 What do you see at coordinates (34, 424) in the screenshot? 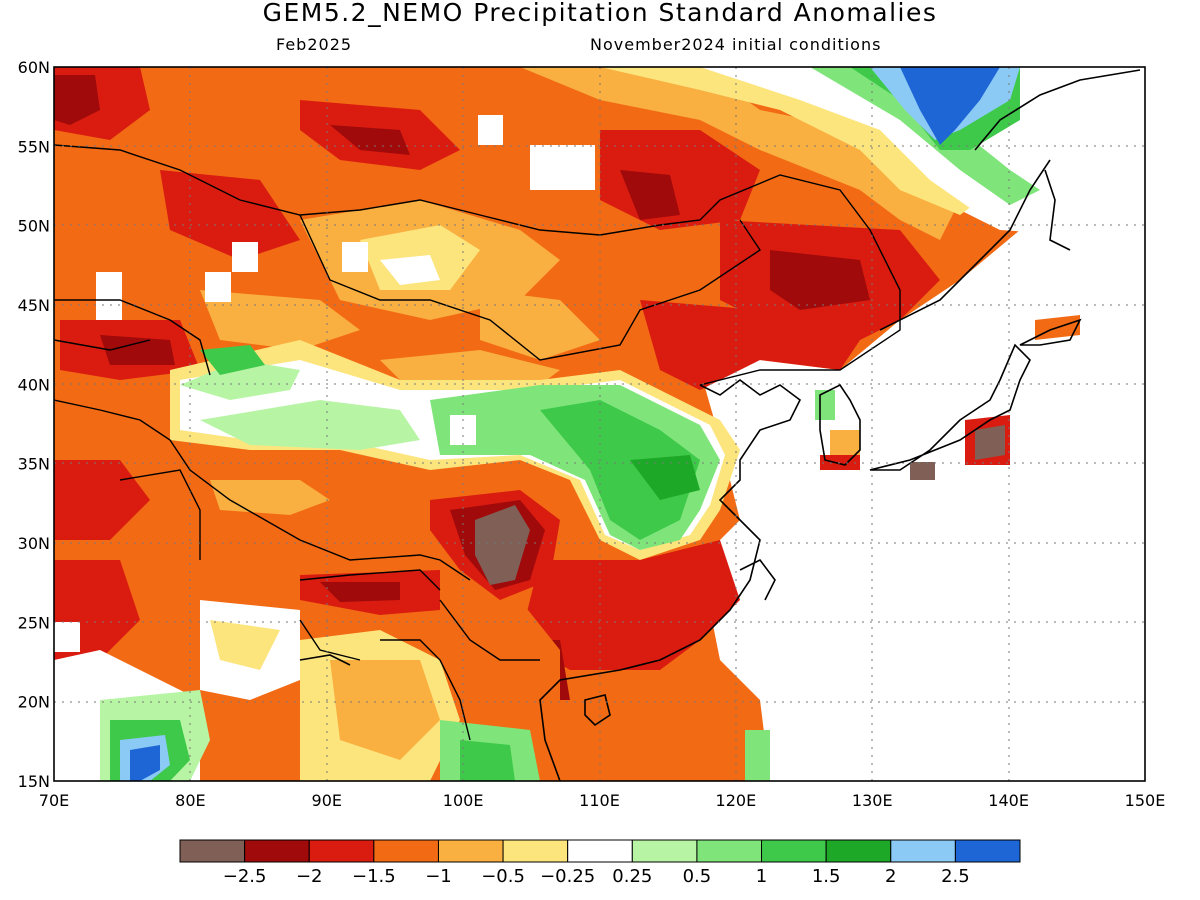
I see `latitude-labels: 60N 55N 50N 45N 40N 35N 30N 25N 20N 15N` at bounding box center [34, 424].